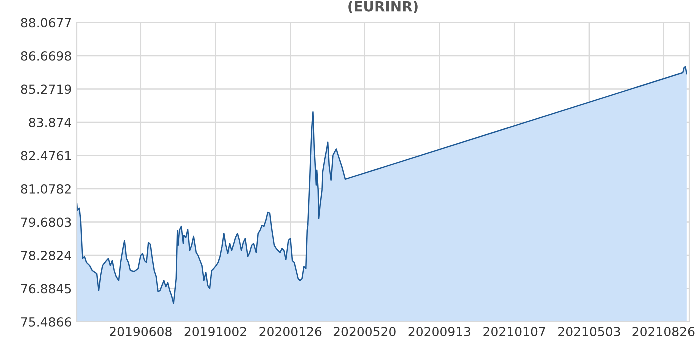 The image size is (700, 350). I want to click on x-tick-label: 20210107, so click(515, 332).